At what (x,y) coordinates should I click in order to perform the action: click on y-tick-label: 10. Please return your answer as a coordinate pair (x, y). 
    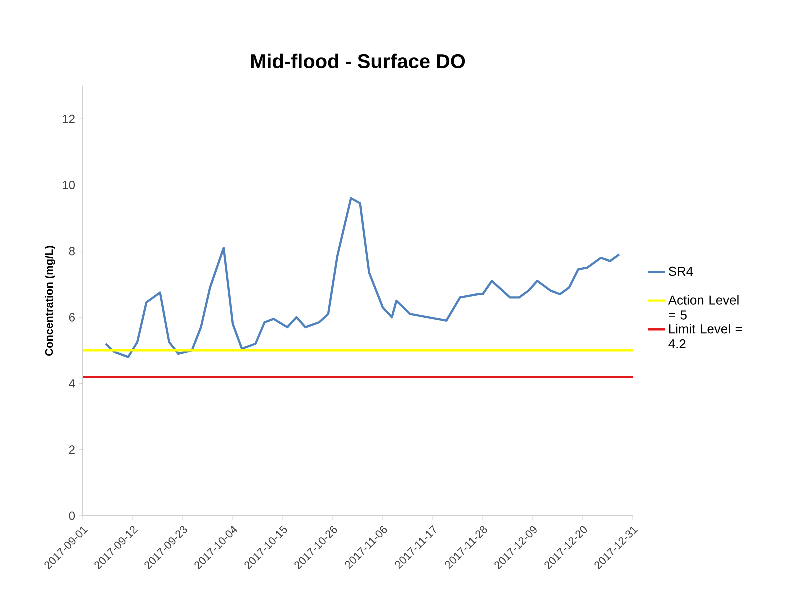
    Looking at the image, I should click on (69, 185).